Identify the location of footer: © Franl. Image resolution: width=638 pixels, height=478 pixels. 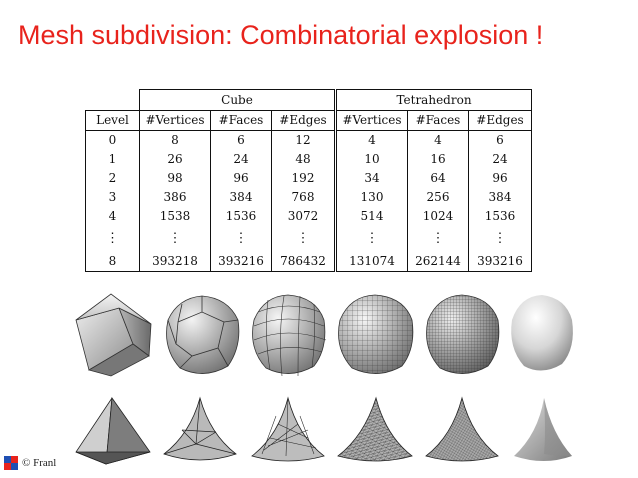
(30, 463).